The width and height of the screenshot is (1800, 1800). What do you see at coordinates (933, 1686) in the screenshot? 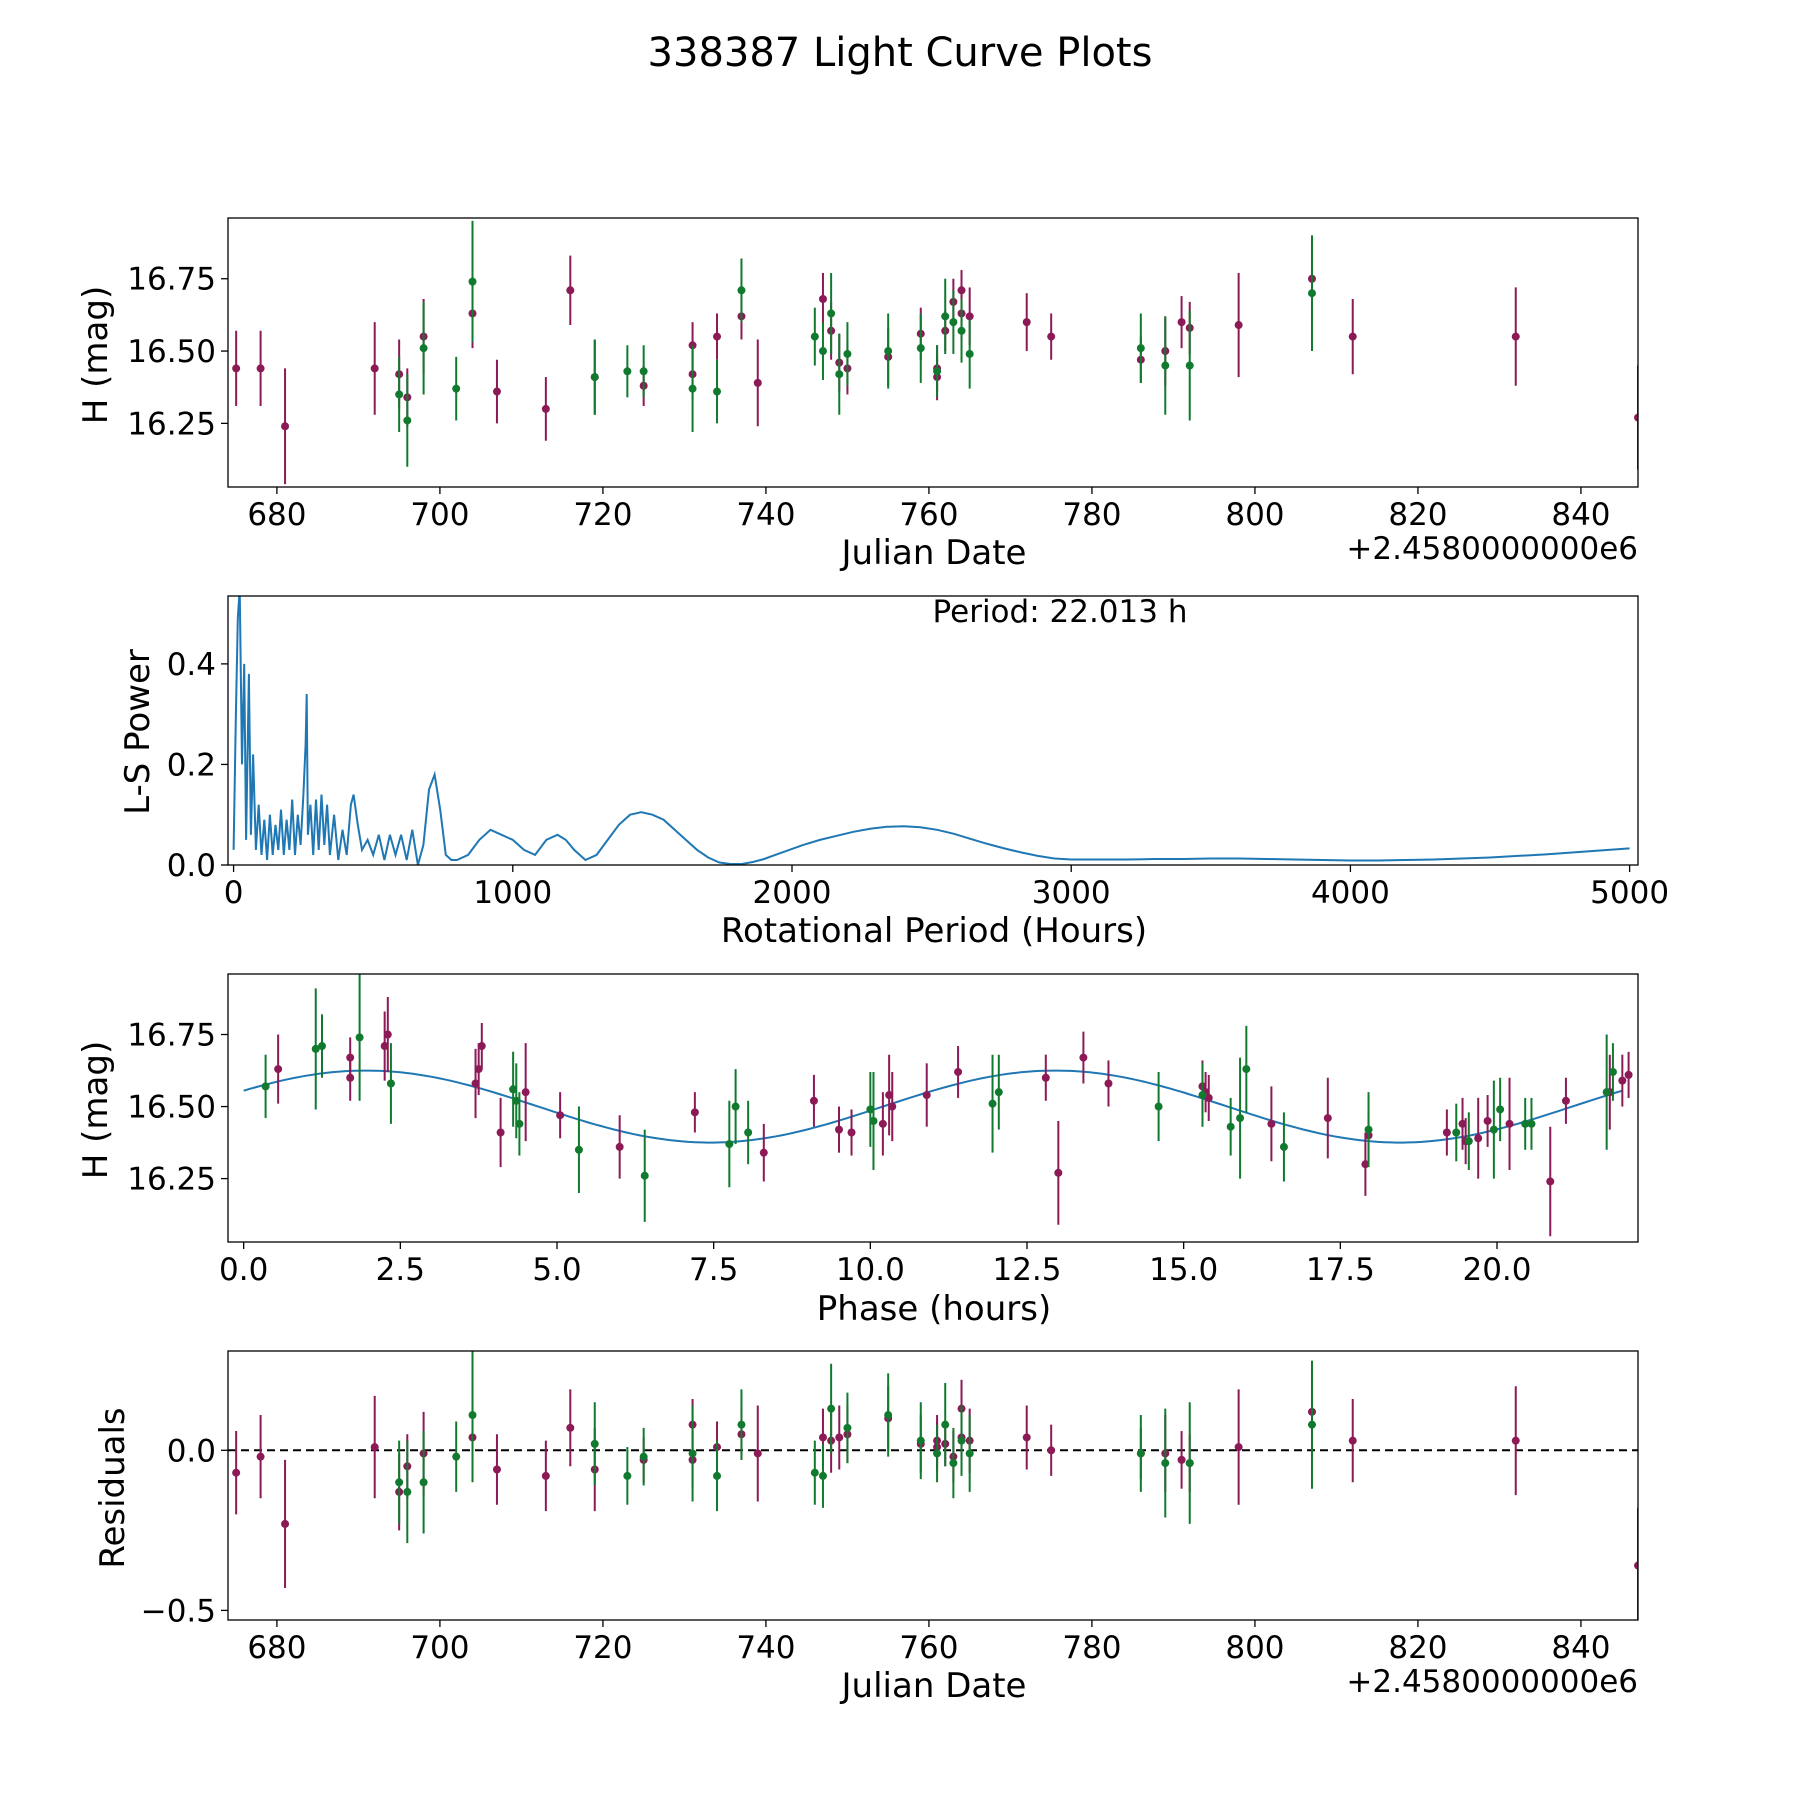
I see `residuals-xlabel: Julian Date` at bounding box center [933, 1686].